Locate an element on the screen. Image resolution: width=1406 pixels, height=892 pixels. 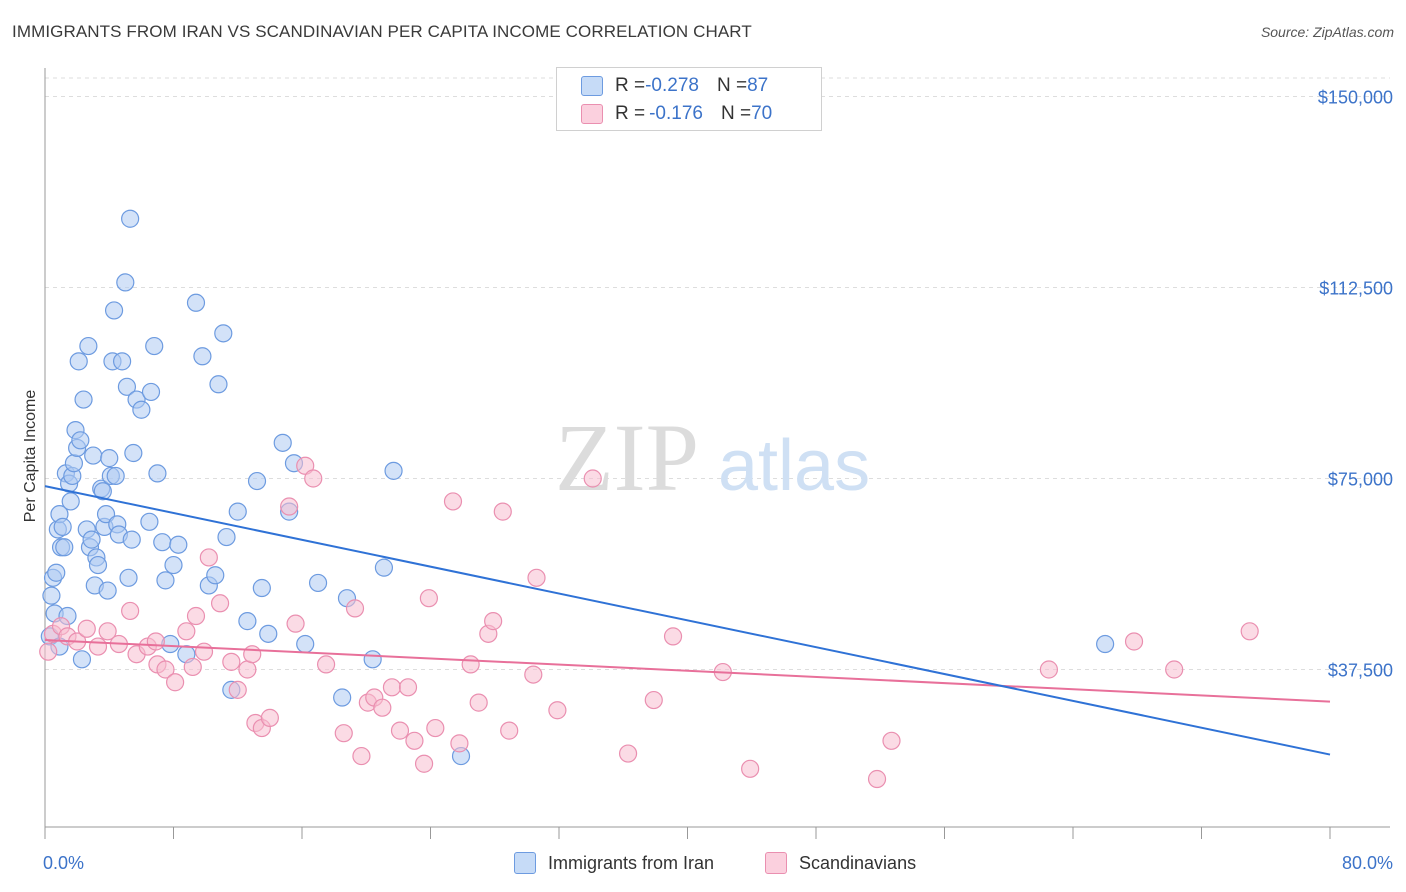
series-legend-swatch-iran is located at coordinates (525, 863).